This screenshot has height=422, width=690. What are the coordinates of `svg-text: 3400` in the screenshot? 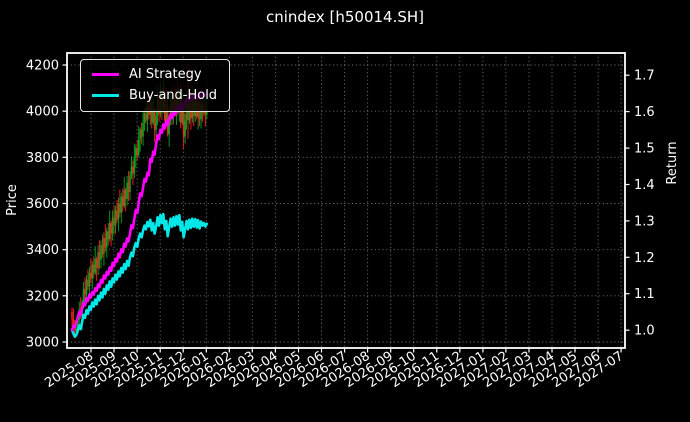 It's located at (42, 250).